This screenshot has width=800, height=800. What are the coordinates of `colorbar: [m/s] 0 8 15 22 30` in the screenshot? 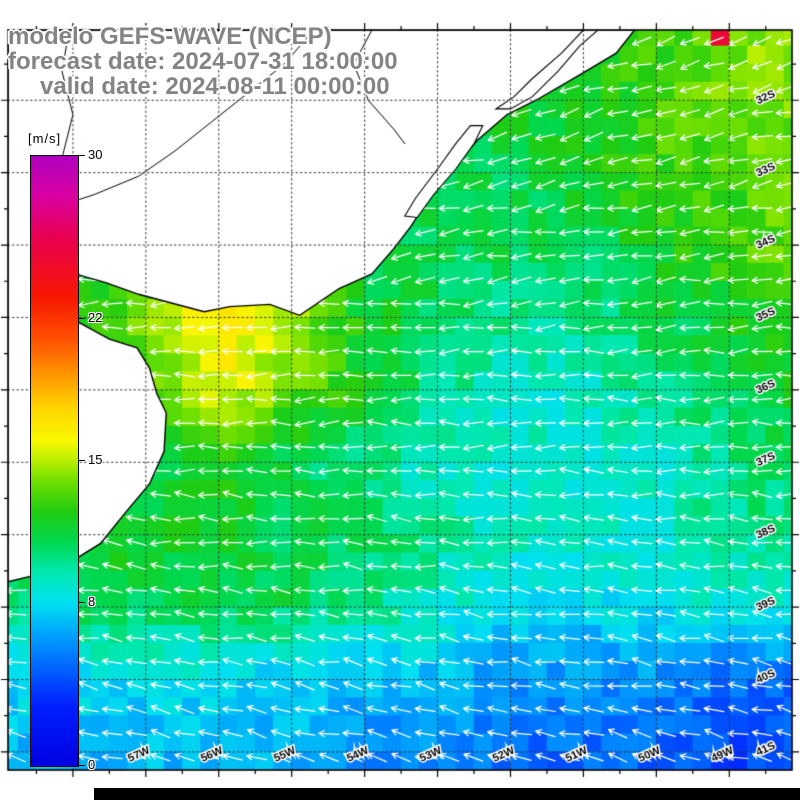 It's located at (88, 465).